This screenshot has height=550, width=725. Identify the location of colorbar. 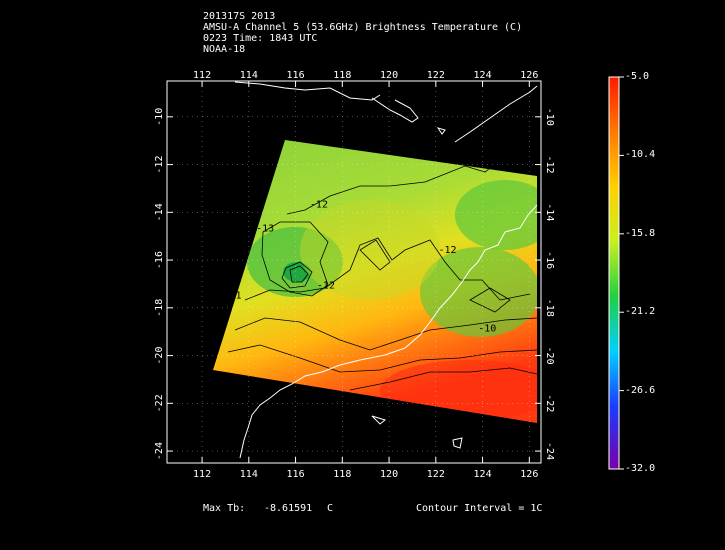
(614, 273).